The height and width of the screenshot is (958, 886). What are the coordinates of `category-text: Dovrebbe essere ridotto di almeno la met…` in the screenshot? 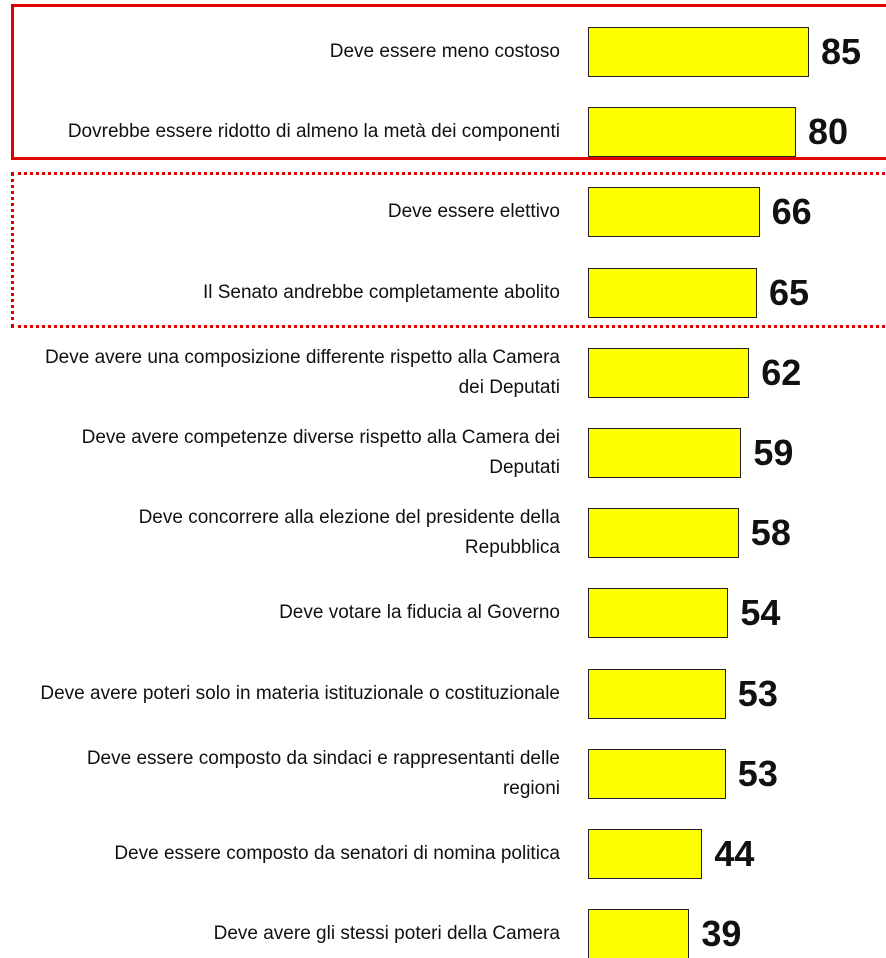 It's located at (313, 132).